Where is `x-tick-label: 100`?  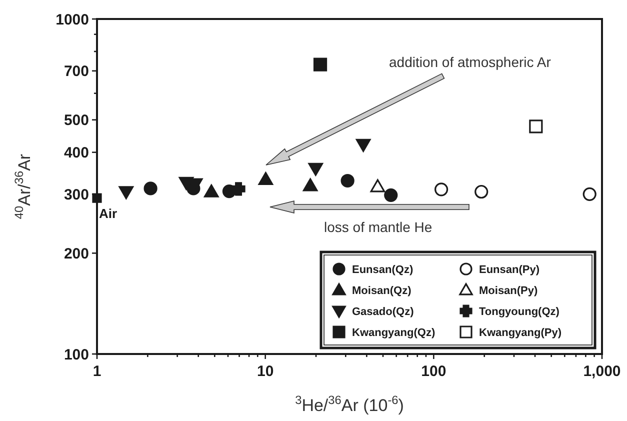
x-tick-label: 100 is located at coordinates (433, 371).